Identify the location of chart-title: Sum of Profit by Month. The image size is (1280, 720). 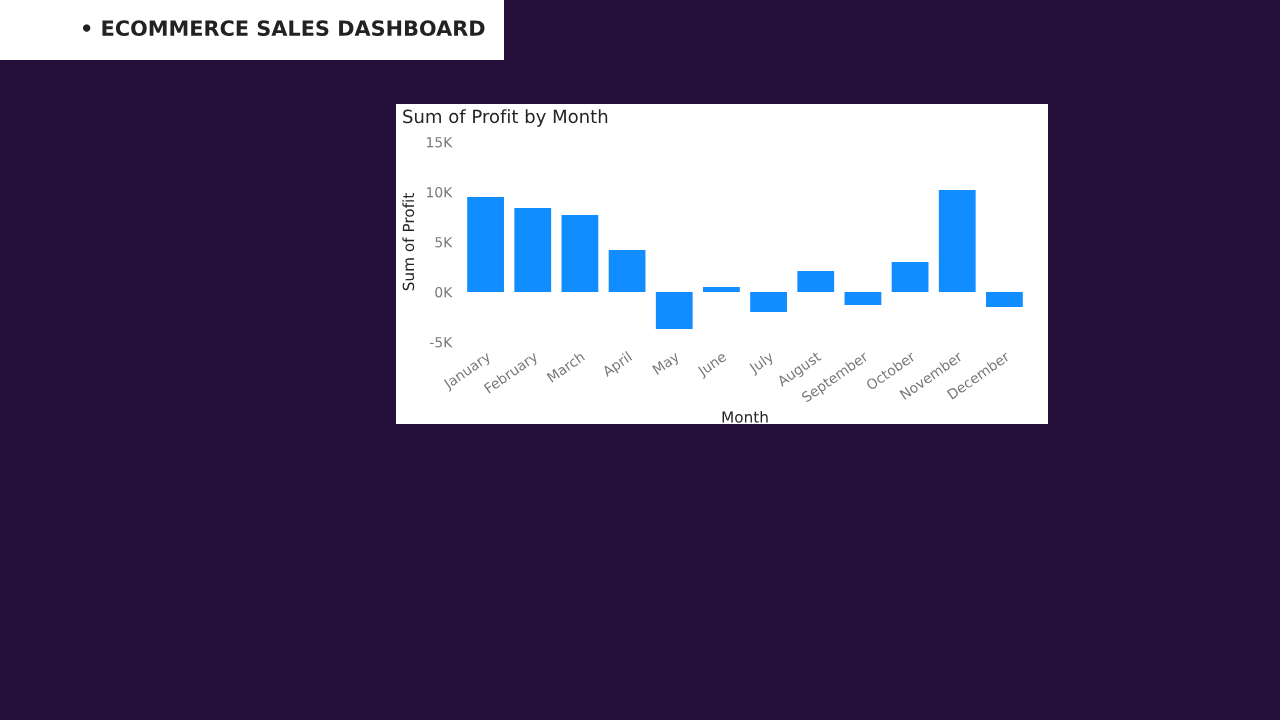
(505, 118).